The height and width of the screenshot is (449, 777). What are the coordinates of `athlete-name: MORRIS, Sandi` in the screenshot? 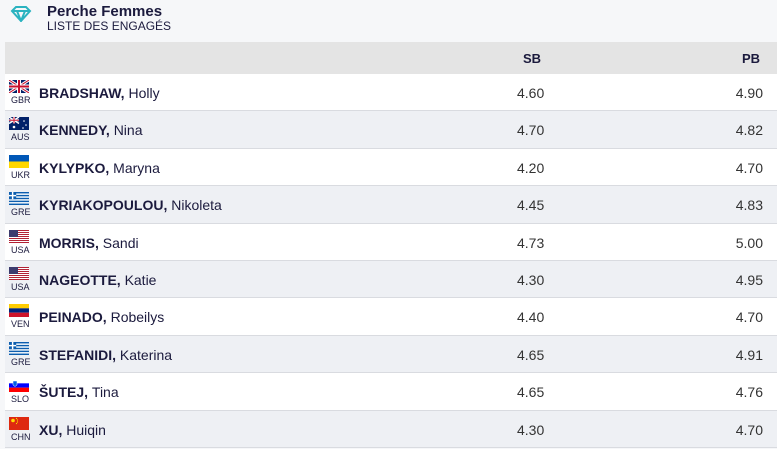 It's located at (89, 243).